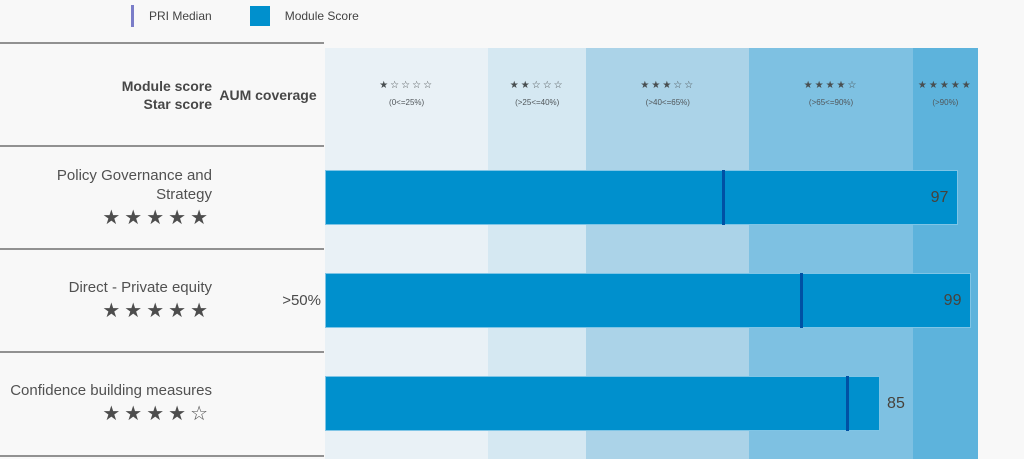  Describe the element at coordinates (180, 16) in the screenshot. I see `pri-median-legend-label: PRI Median` at that location.